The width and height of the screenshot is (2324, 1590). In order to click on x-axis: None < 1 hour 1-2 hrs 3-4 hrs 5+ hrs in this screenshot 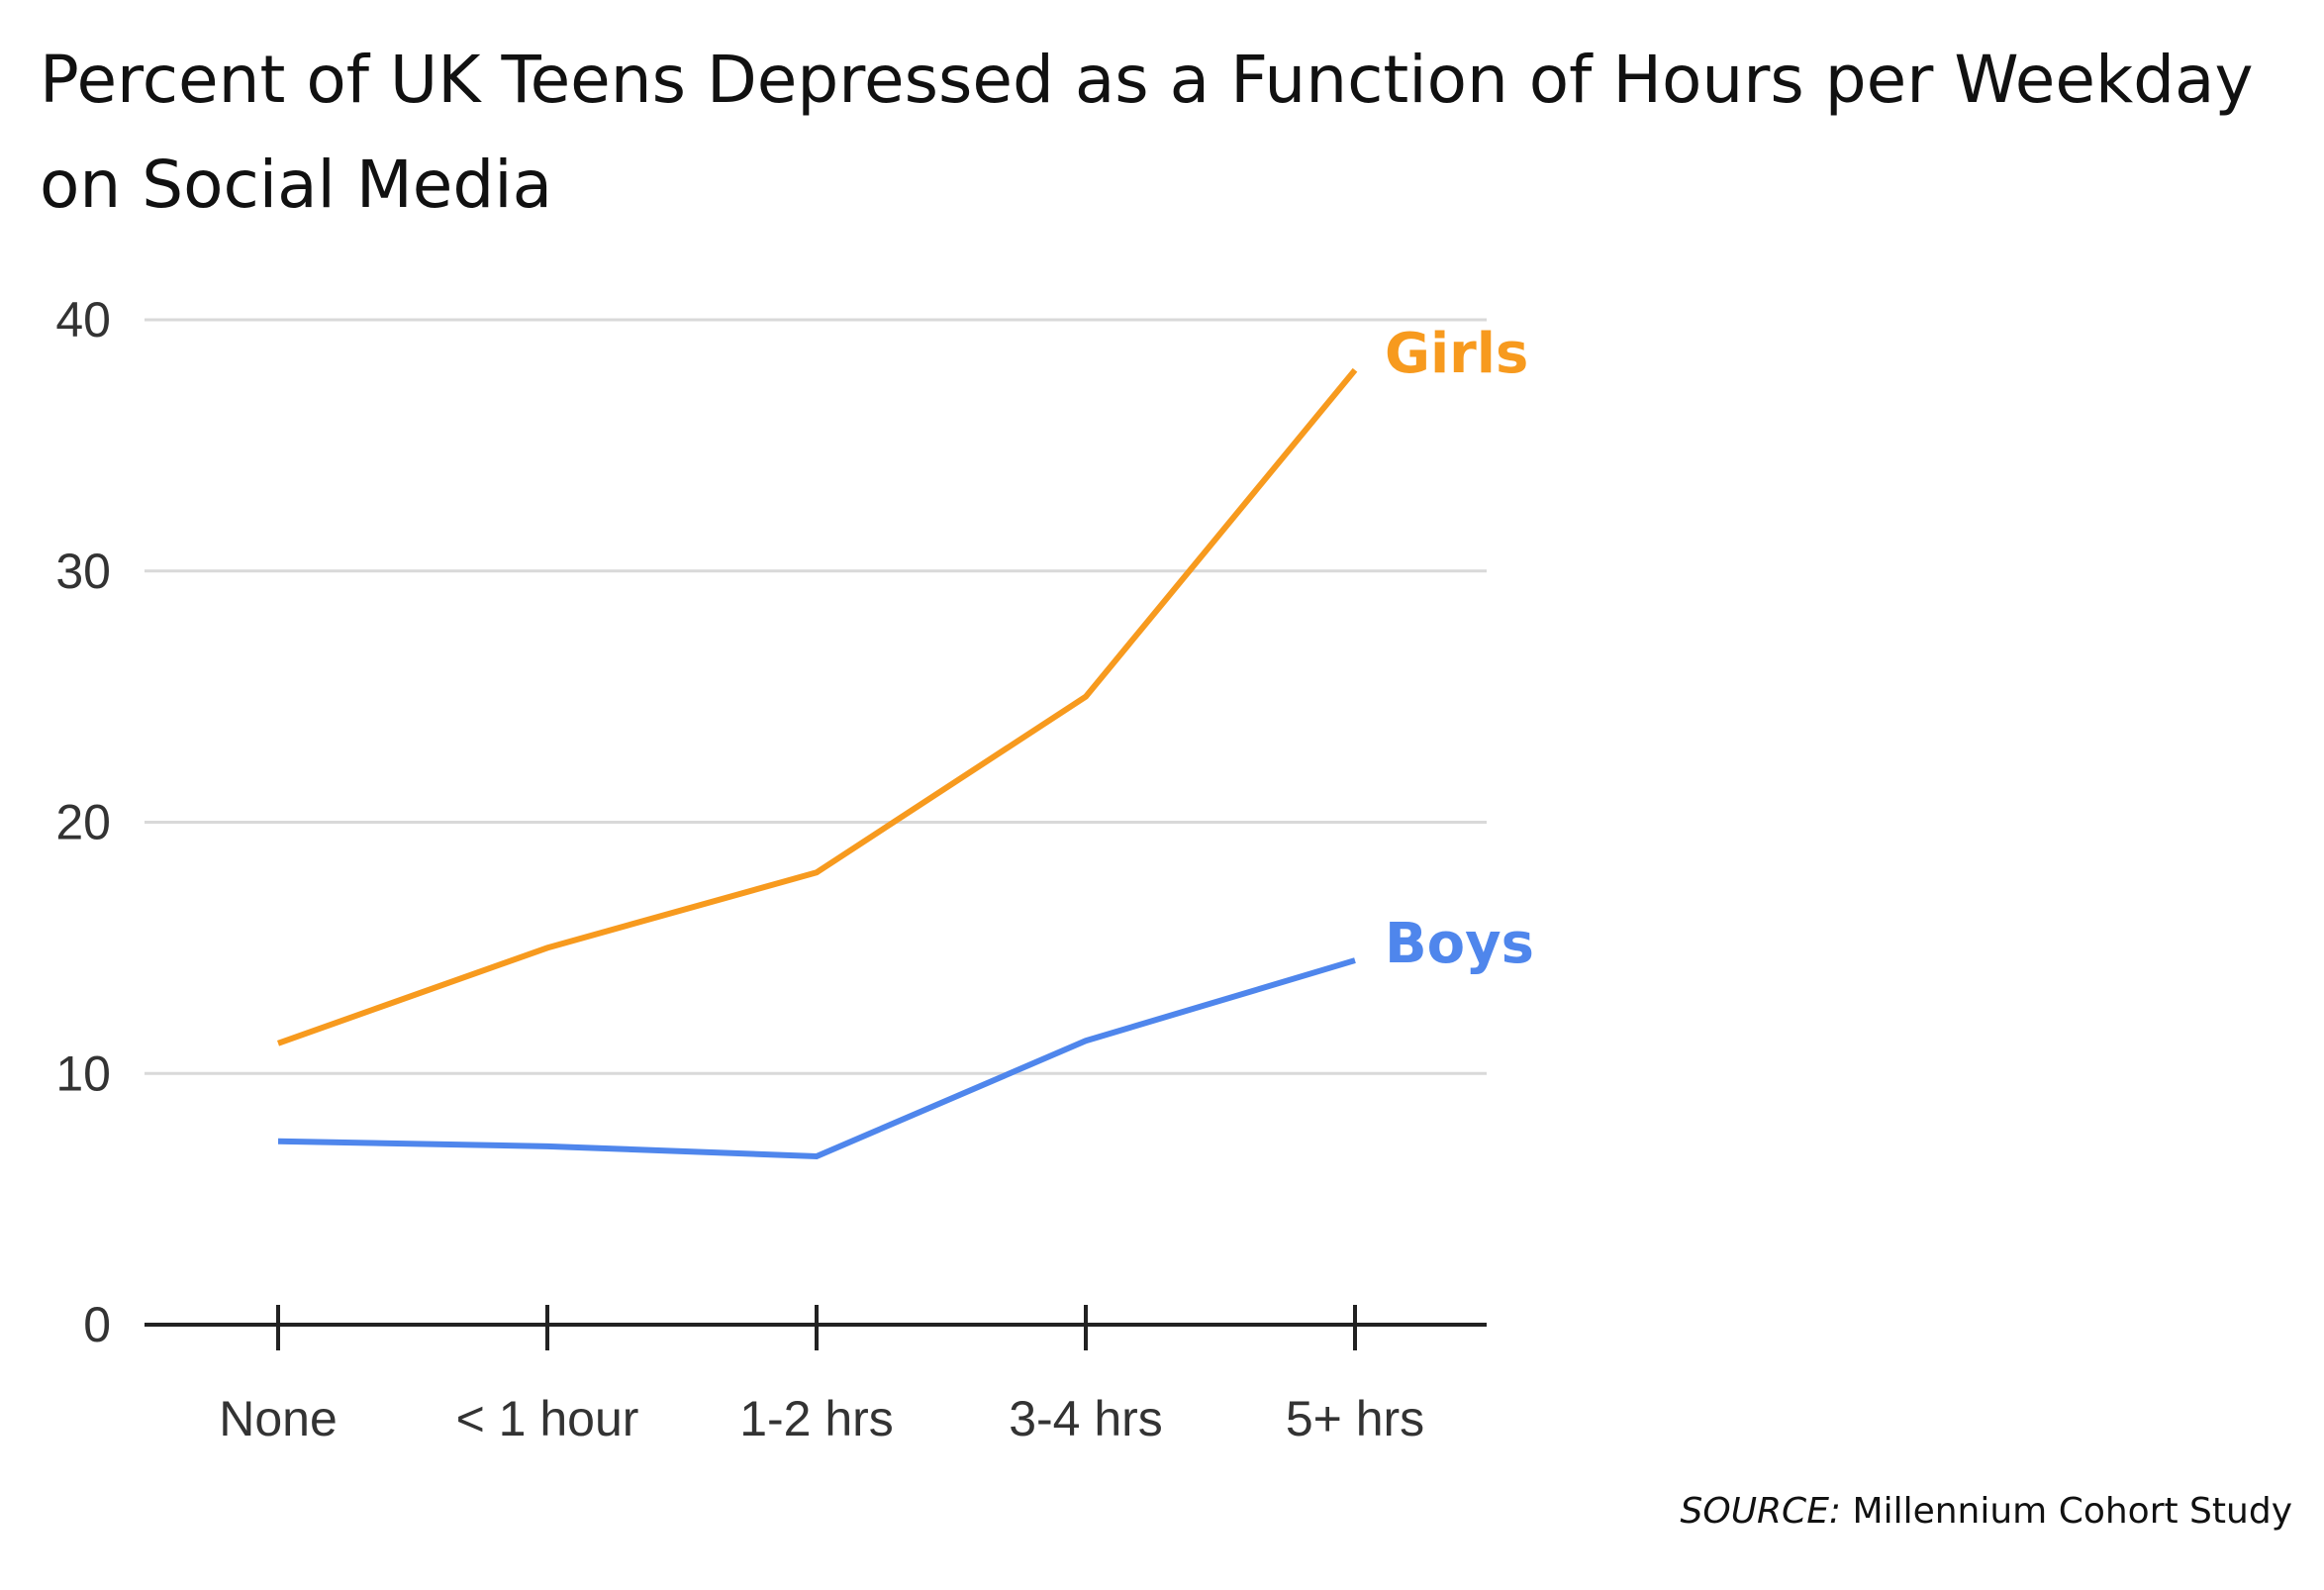, I will do `click(816, 1375)`.